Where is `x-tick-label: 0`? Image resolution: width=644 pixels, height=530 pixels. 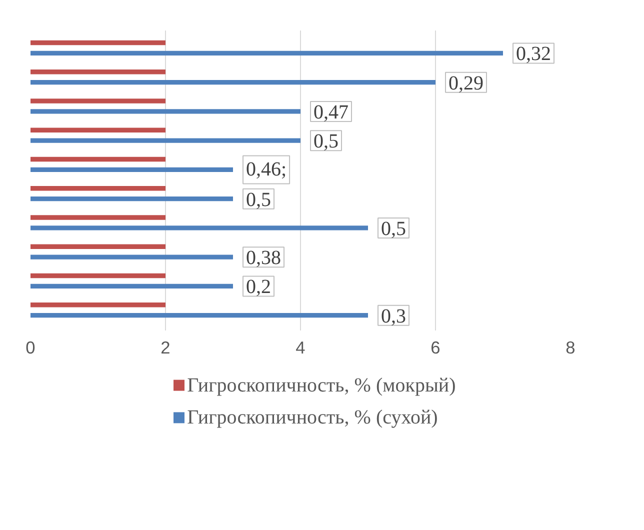
x-tick-label: 0 is located at coordinates (31, 348).